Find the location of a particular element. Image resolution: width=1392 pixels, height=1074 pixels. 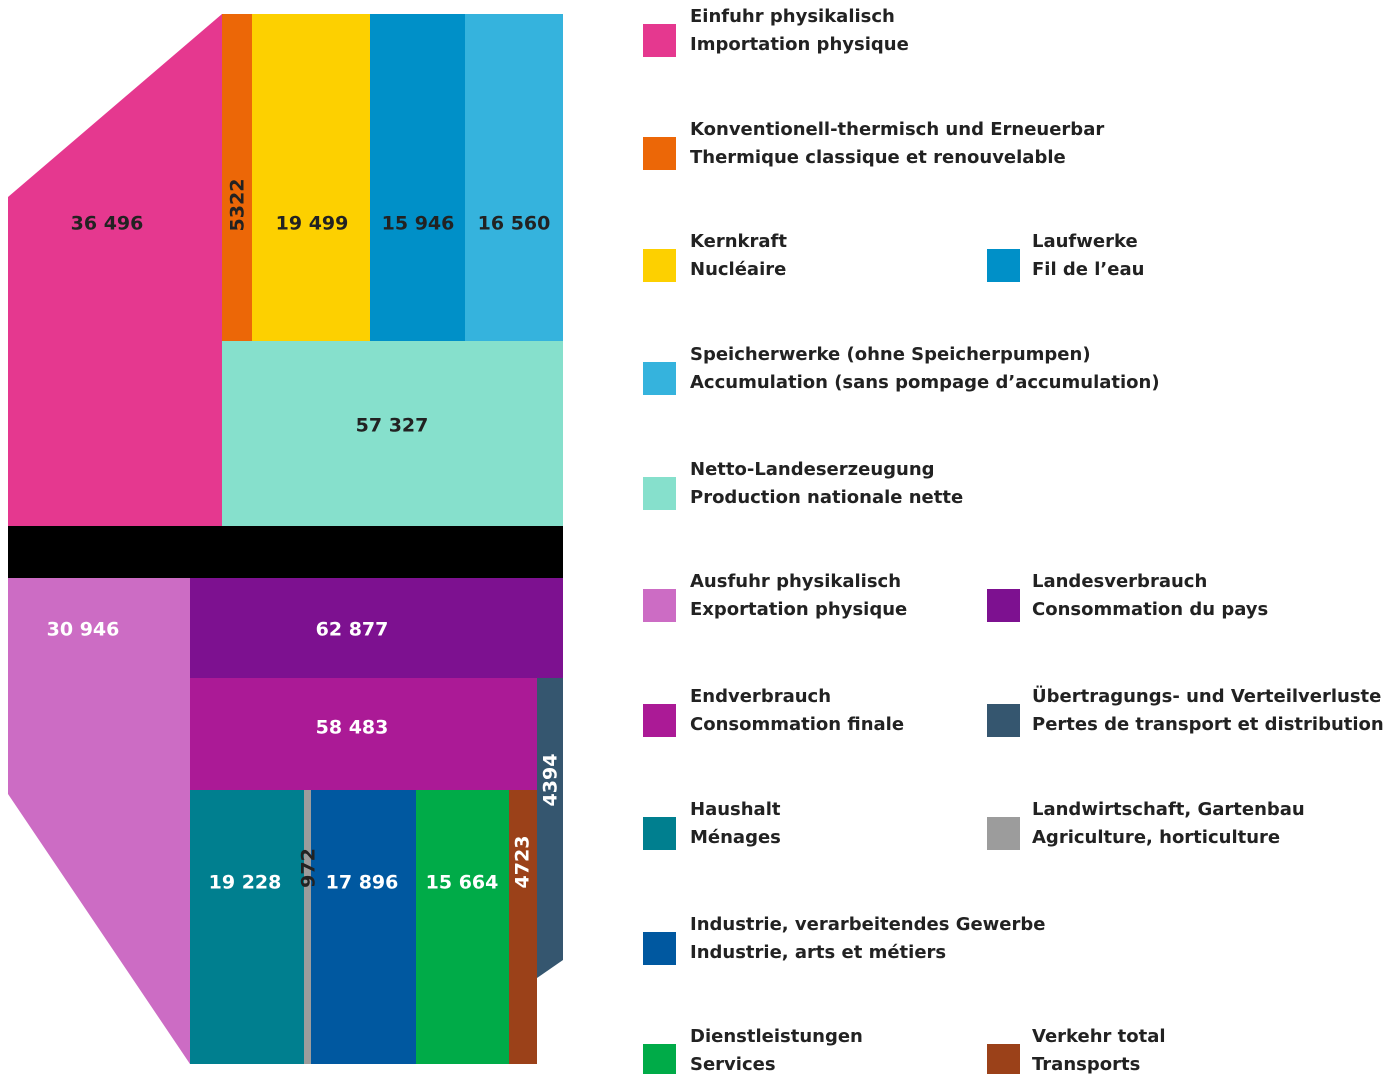

flow-value: 4394 is located at coordinates (551, 780).